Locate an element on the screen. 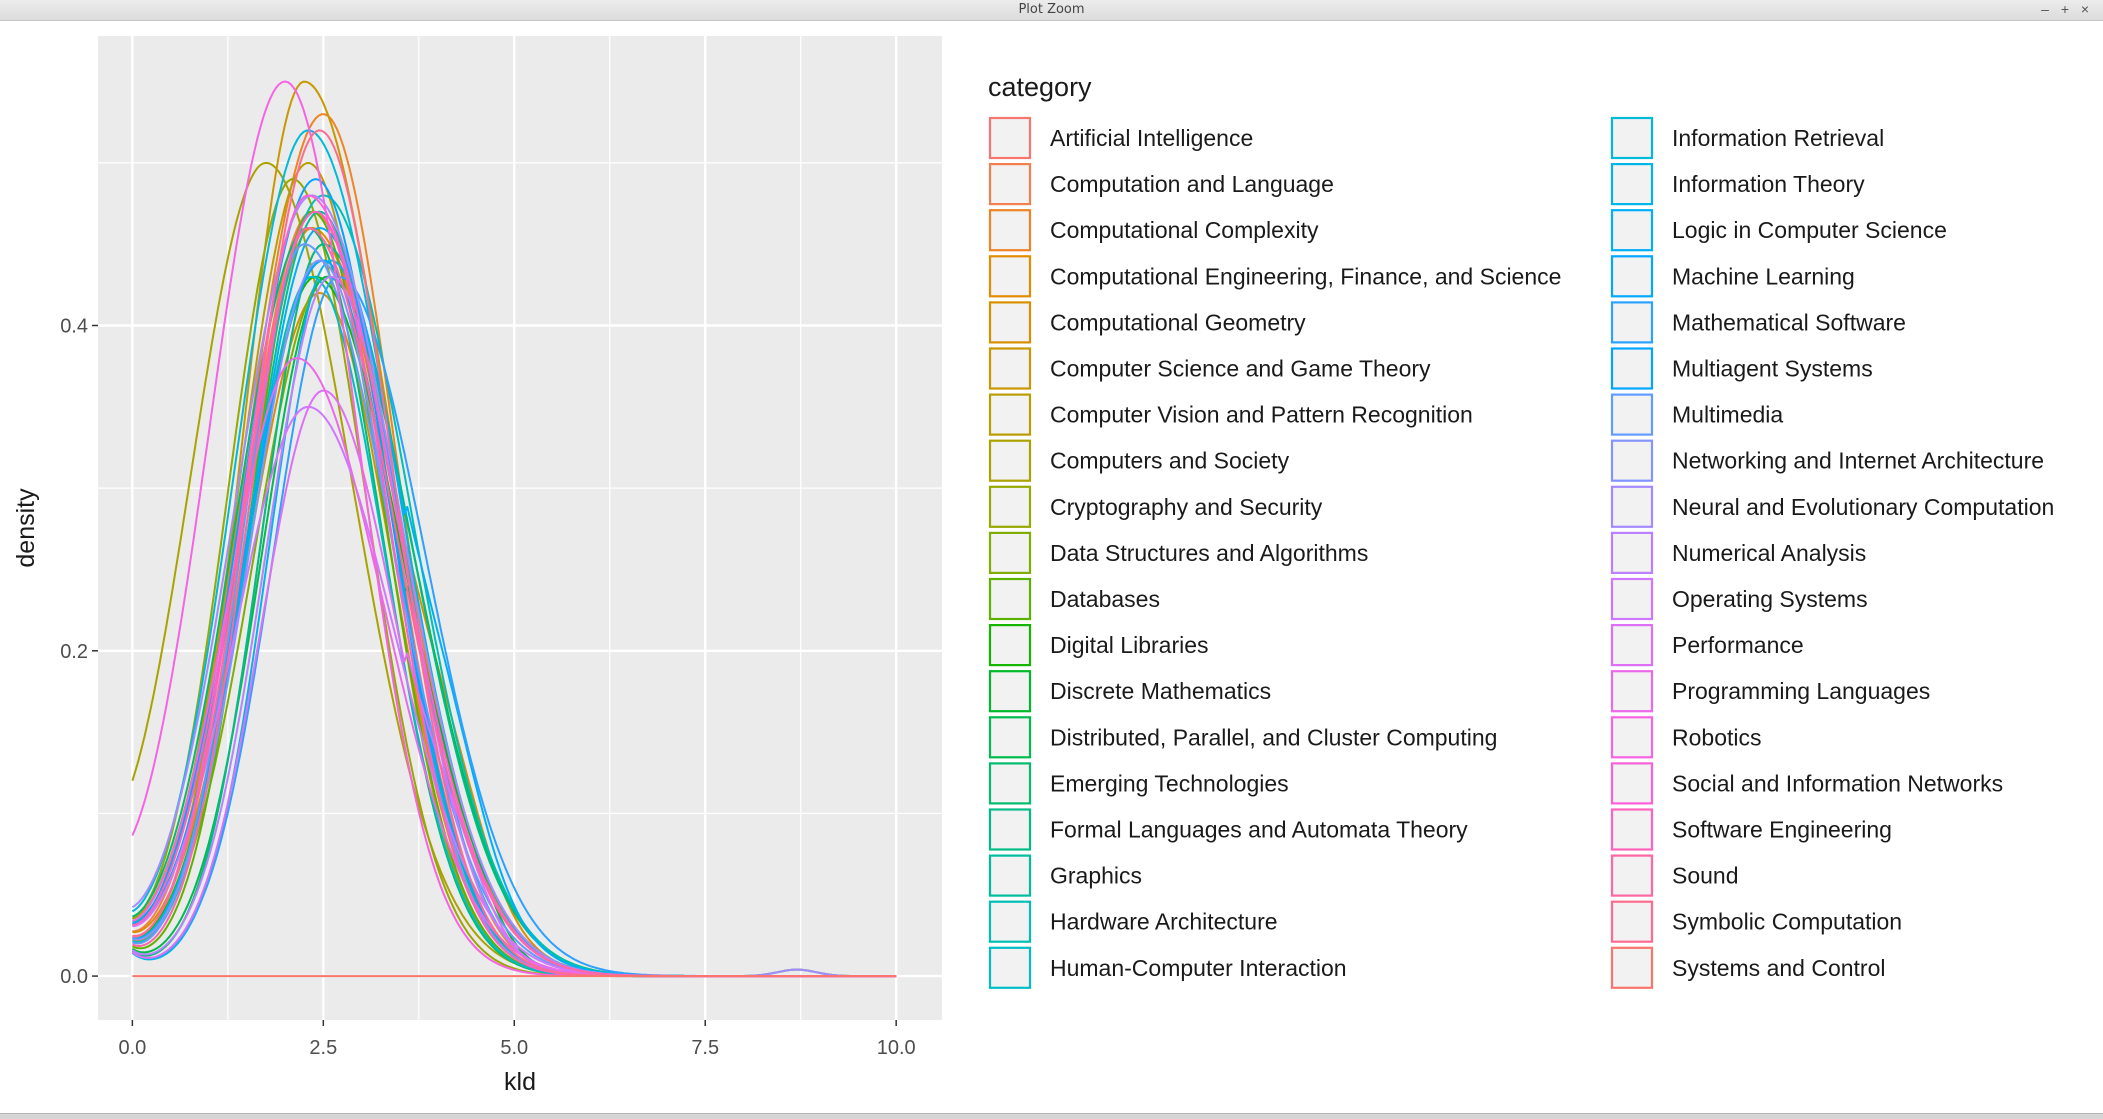 This screenshot has width=2103, height=1119. legend-label: Computational Geometry is located at coordinates (1178, 322).